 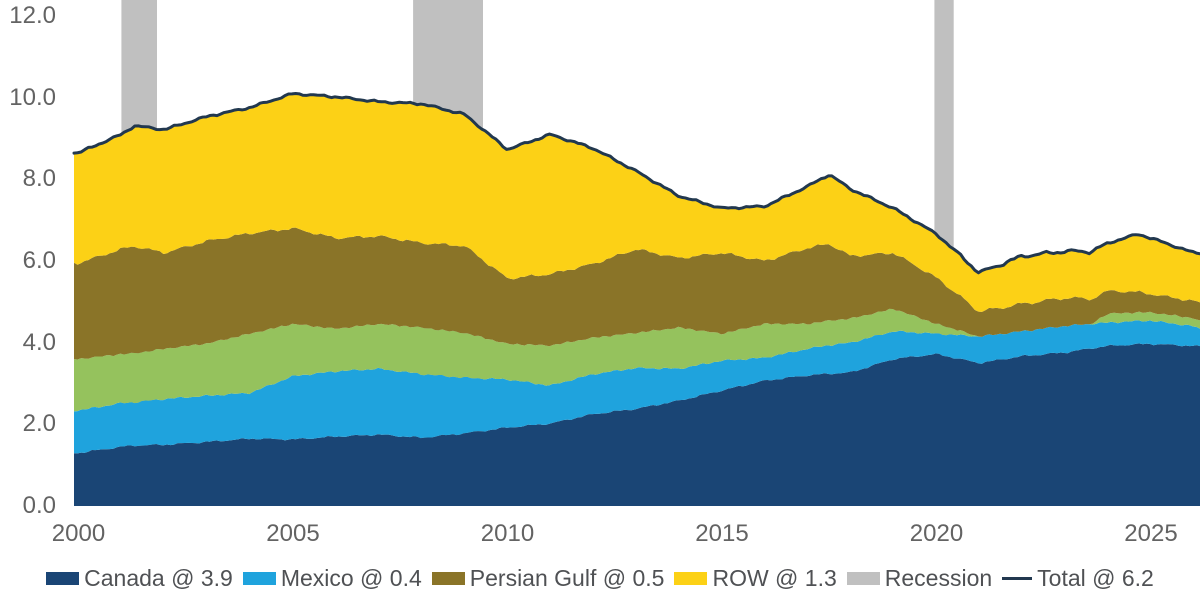 I want to click on legend-item-mexico: Mexico @ 0.4, so click(x=332, y=578).